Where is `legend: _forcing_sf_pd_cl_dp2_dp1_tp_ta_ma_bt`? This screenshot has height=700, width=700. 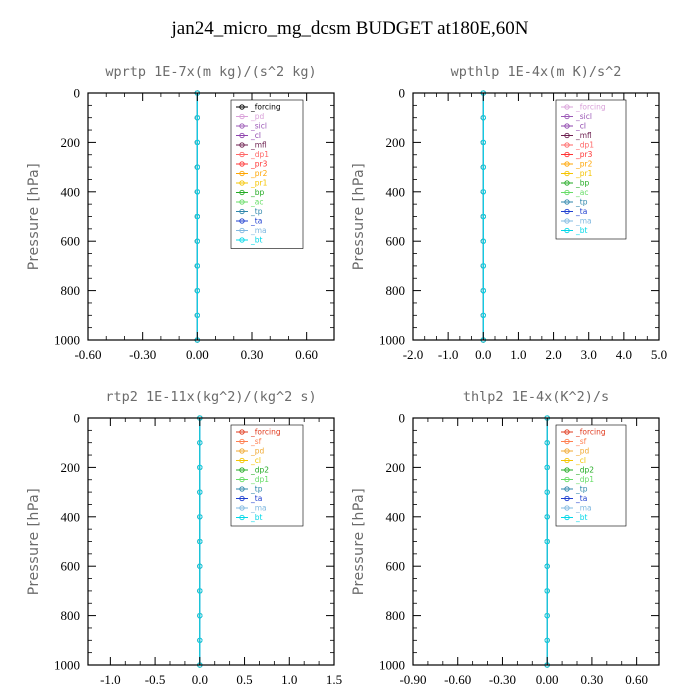
legend: _forcing_sf_pd_cl_dp2_dp1_tp_ta_ma_bt is located at coordinates (267, 475).